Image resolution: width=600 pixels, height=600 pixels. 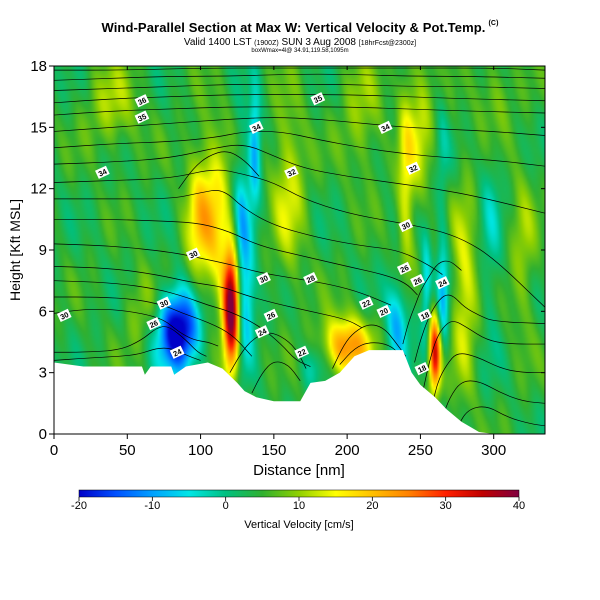 I want to click on x-tick-label: 0, so click(x=54, y=450).